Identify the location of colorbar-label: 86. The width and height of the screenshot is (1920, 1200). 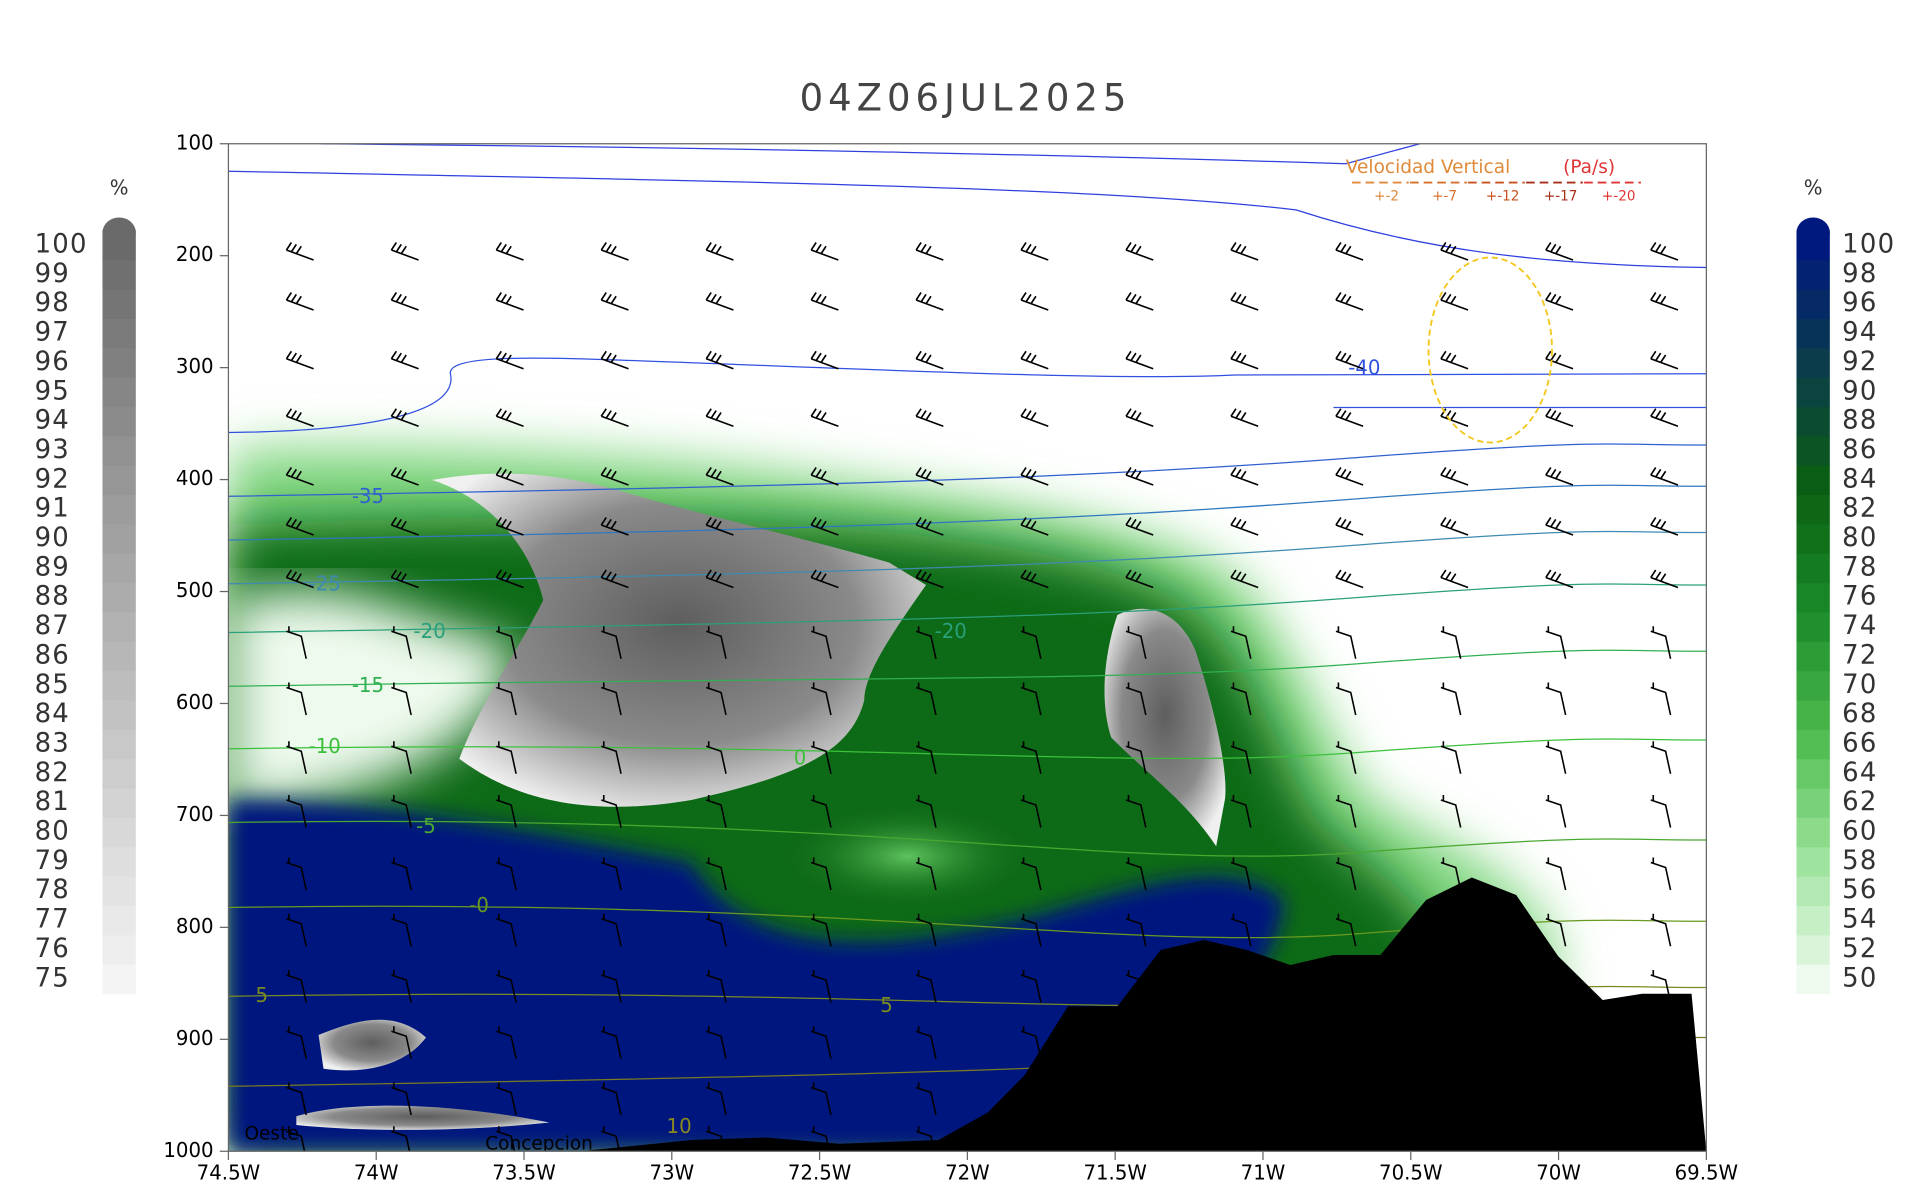
(1859, 450).